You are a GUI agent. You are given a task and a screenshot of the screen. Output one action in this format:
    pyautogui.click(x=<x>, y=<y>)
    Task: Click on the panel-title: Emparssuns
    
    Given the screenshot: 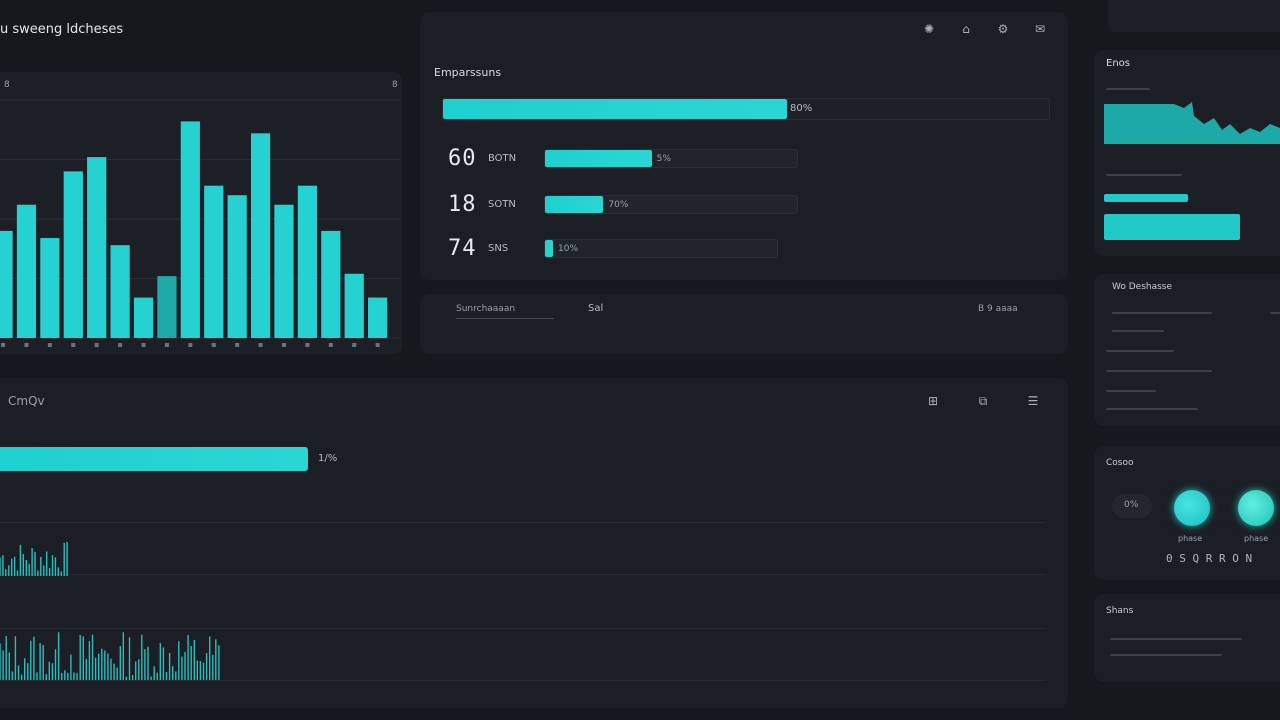 What is the action you would take?
    pyautogui.click(x=468, y=72)
    